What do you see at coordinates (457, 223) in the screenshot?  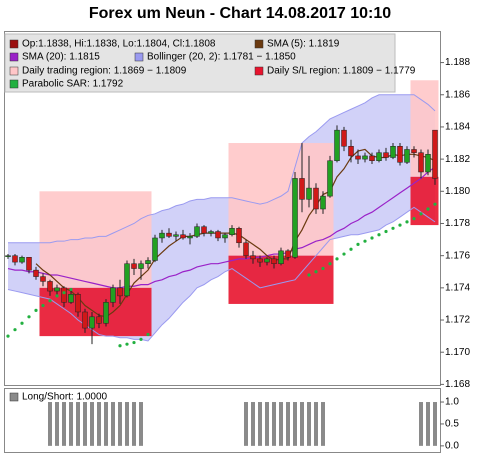 I see `y-tick-label: 1.178` at bounding box center [457, 223].